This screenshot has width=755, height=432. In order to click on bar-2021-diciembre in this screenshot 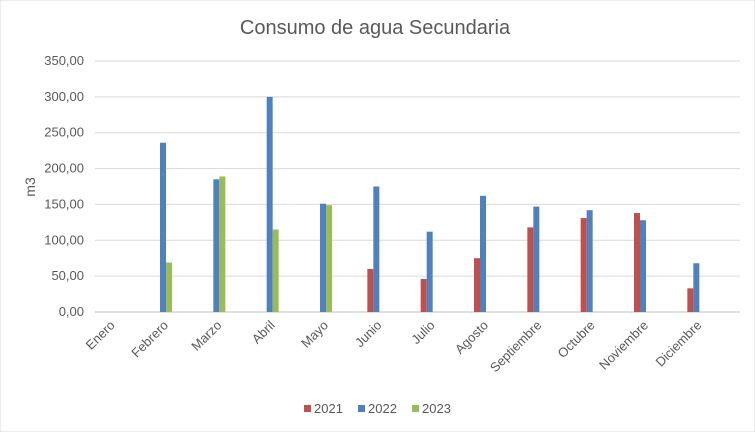, I will do `click(690, 300)`.